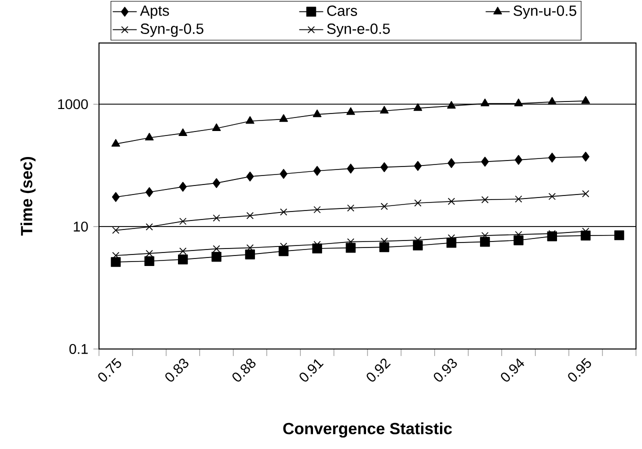 Image resolution: width=642 pixels, height=449 pixels. I want to click on legend-label: Syn-g-0.5, so click(172, 30).